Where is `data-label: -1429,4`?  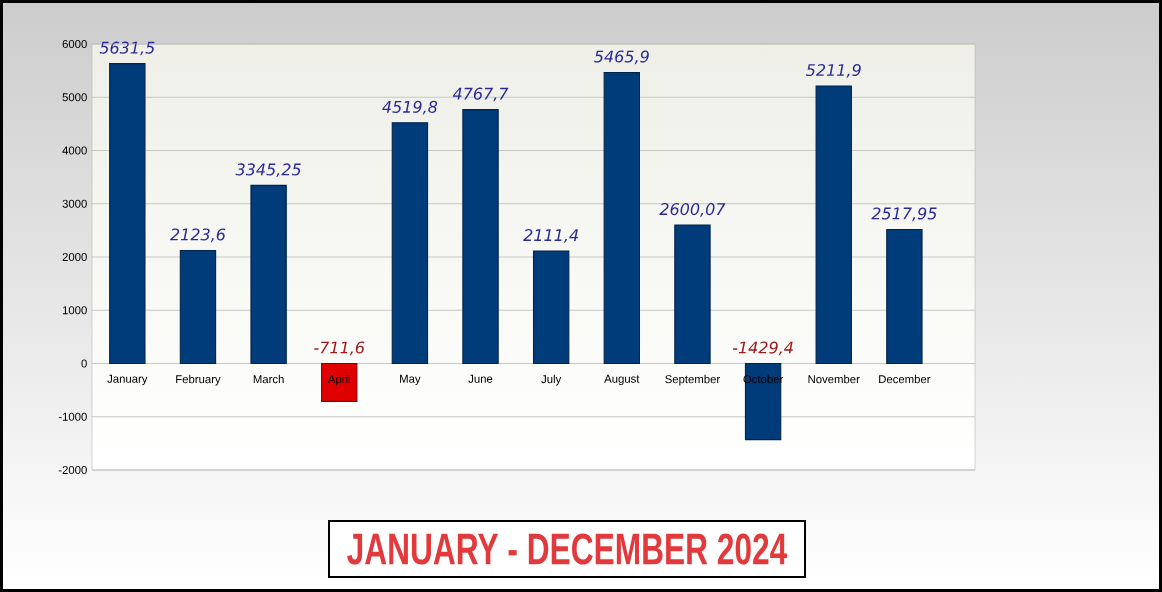 data-label: -1429,4 is located at coordinates (762, 348).